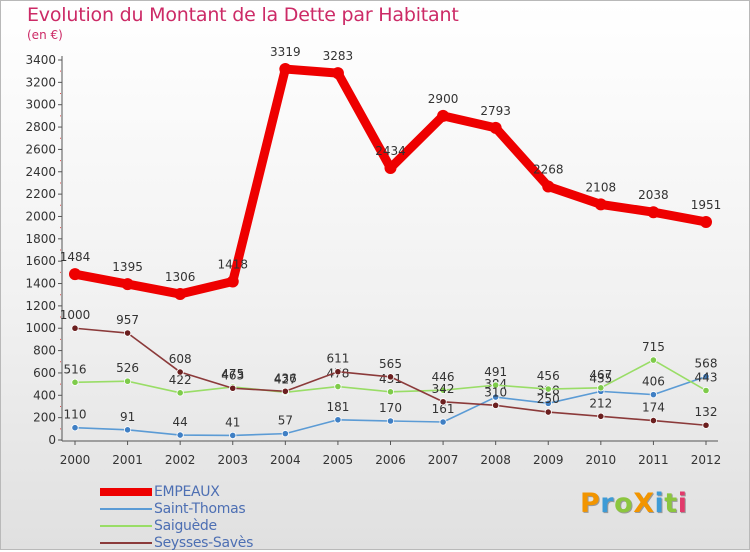 The image size is (750, 552). Describe the element at coordinates (40, 60) in the screenshot. I see `y-tick-label: 3400` at that location.